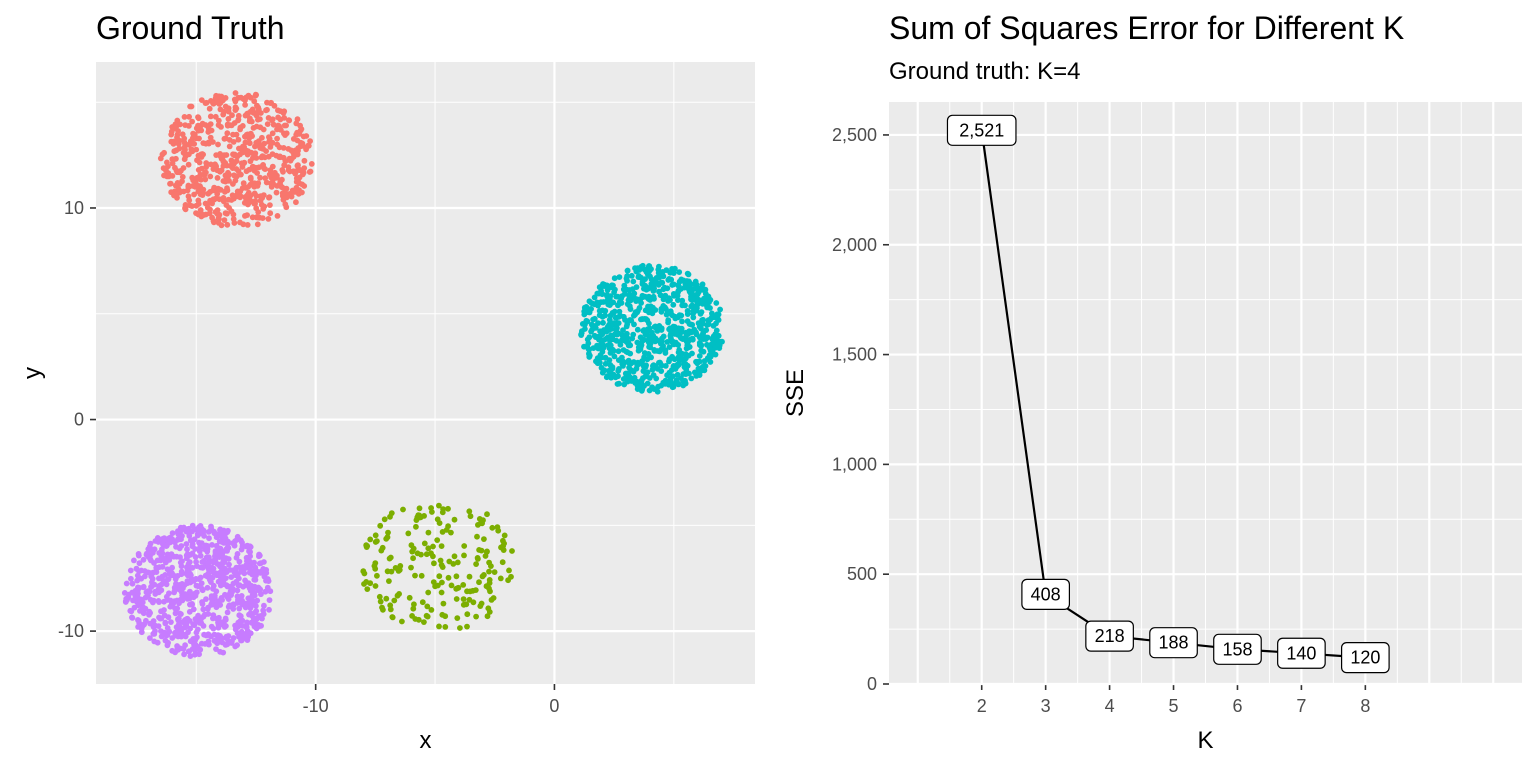 The image size is (1536, 768). What do you see at coordinates (981, 130) in the screenshot?
I see `sse-data-label: 2,521` at bounding box center [981, 130].